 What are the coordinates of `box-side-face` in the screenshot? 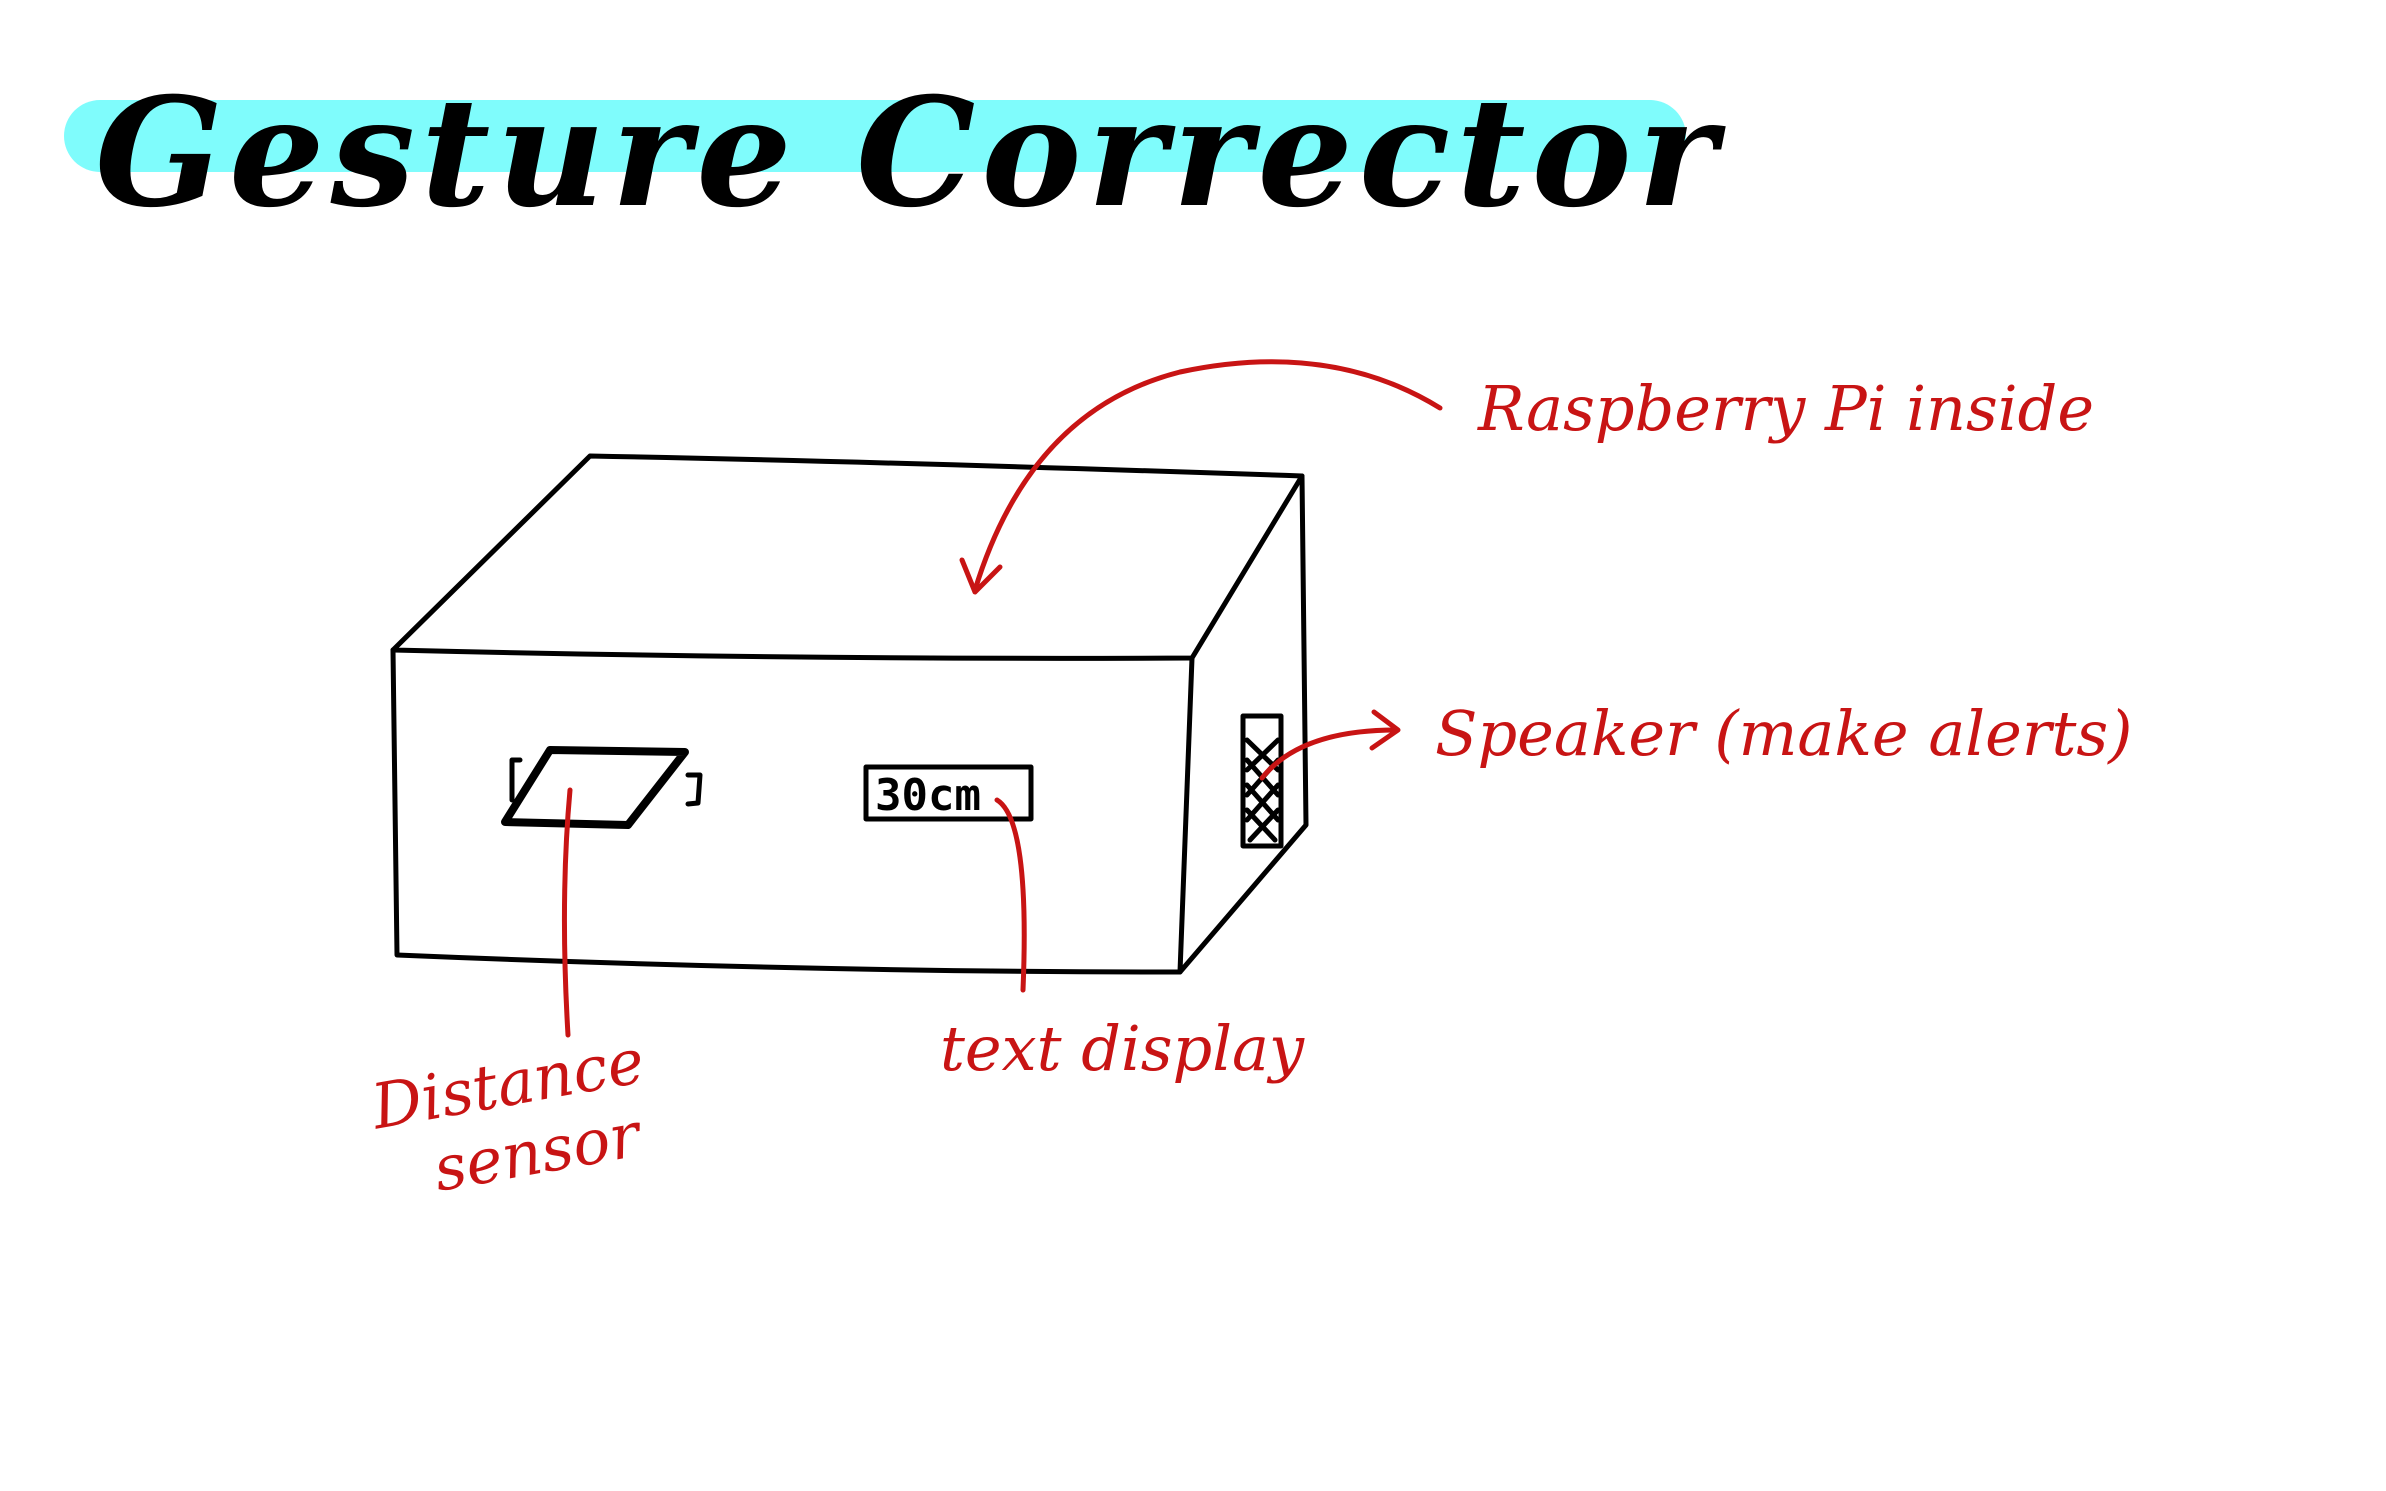 It's located at (1243, 724).